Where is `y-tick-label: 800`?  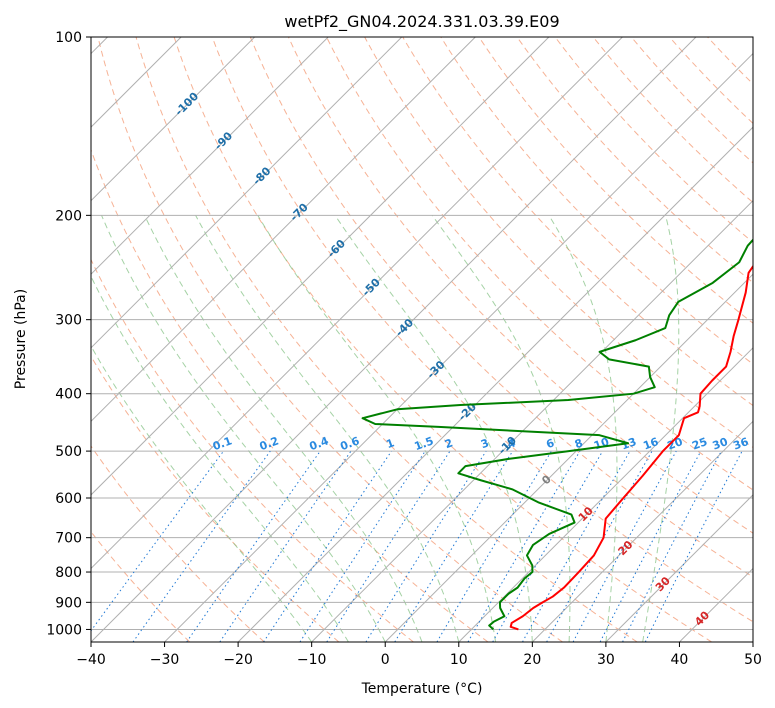 y-tick-label: 800 is located at coordinates (68, 573).